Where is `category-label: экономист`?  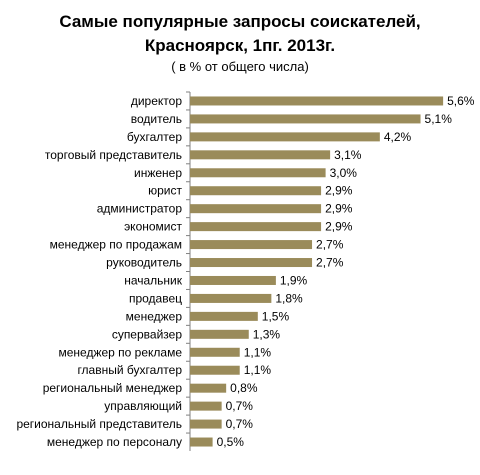 category-label: экономист is located at coordinates (153, 227).